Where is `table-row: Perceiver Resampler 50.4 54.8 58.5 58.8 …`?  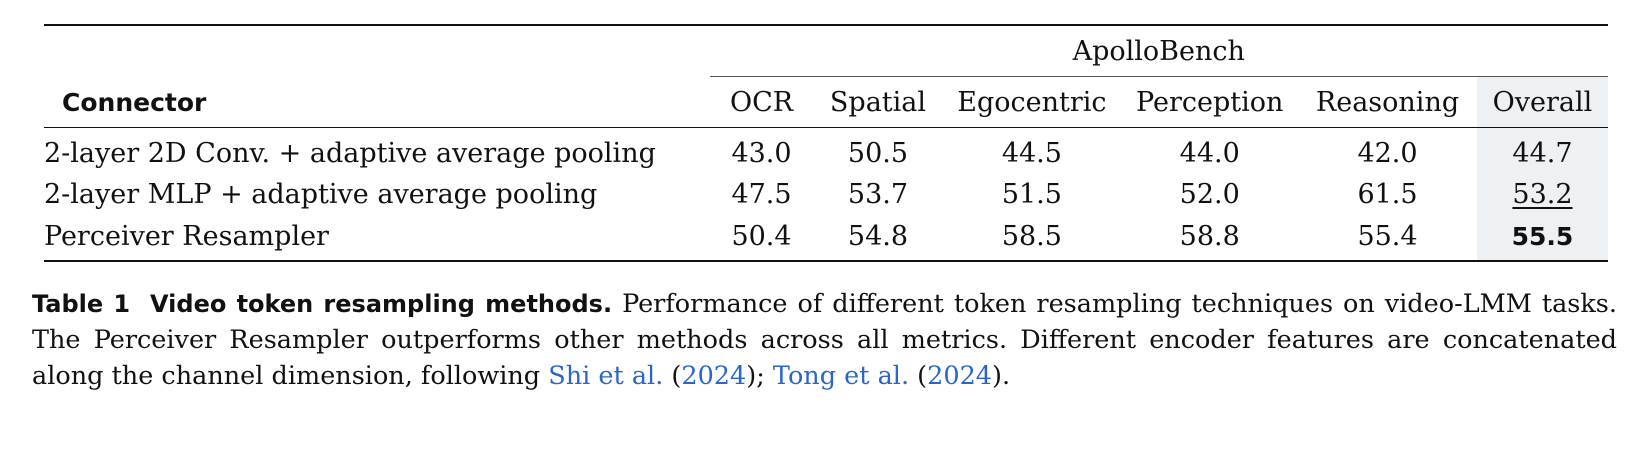 table-row: Perceiver Resampler 50.4 54.8 58.5 58.8 … is located at coordinates (826, 239).